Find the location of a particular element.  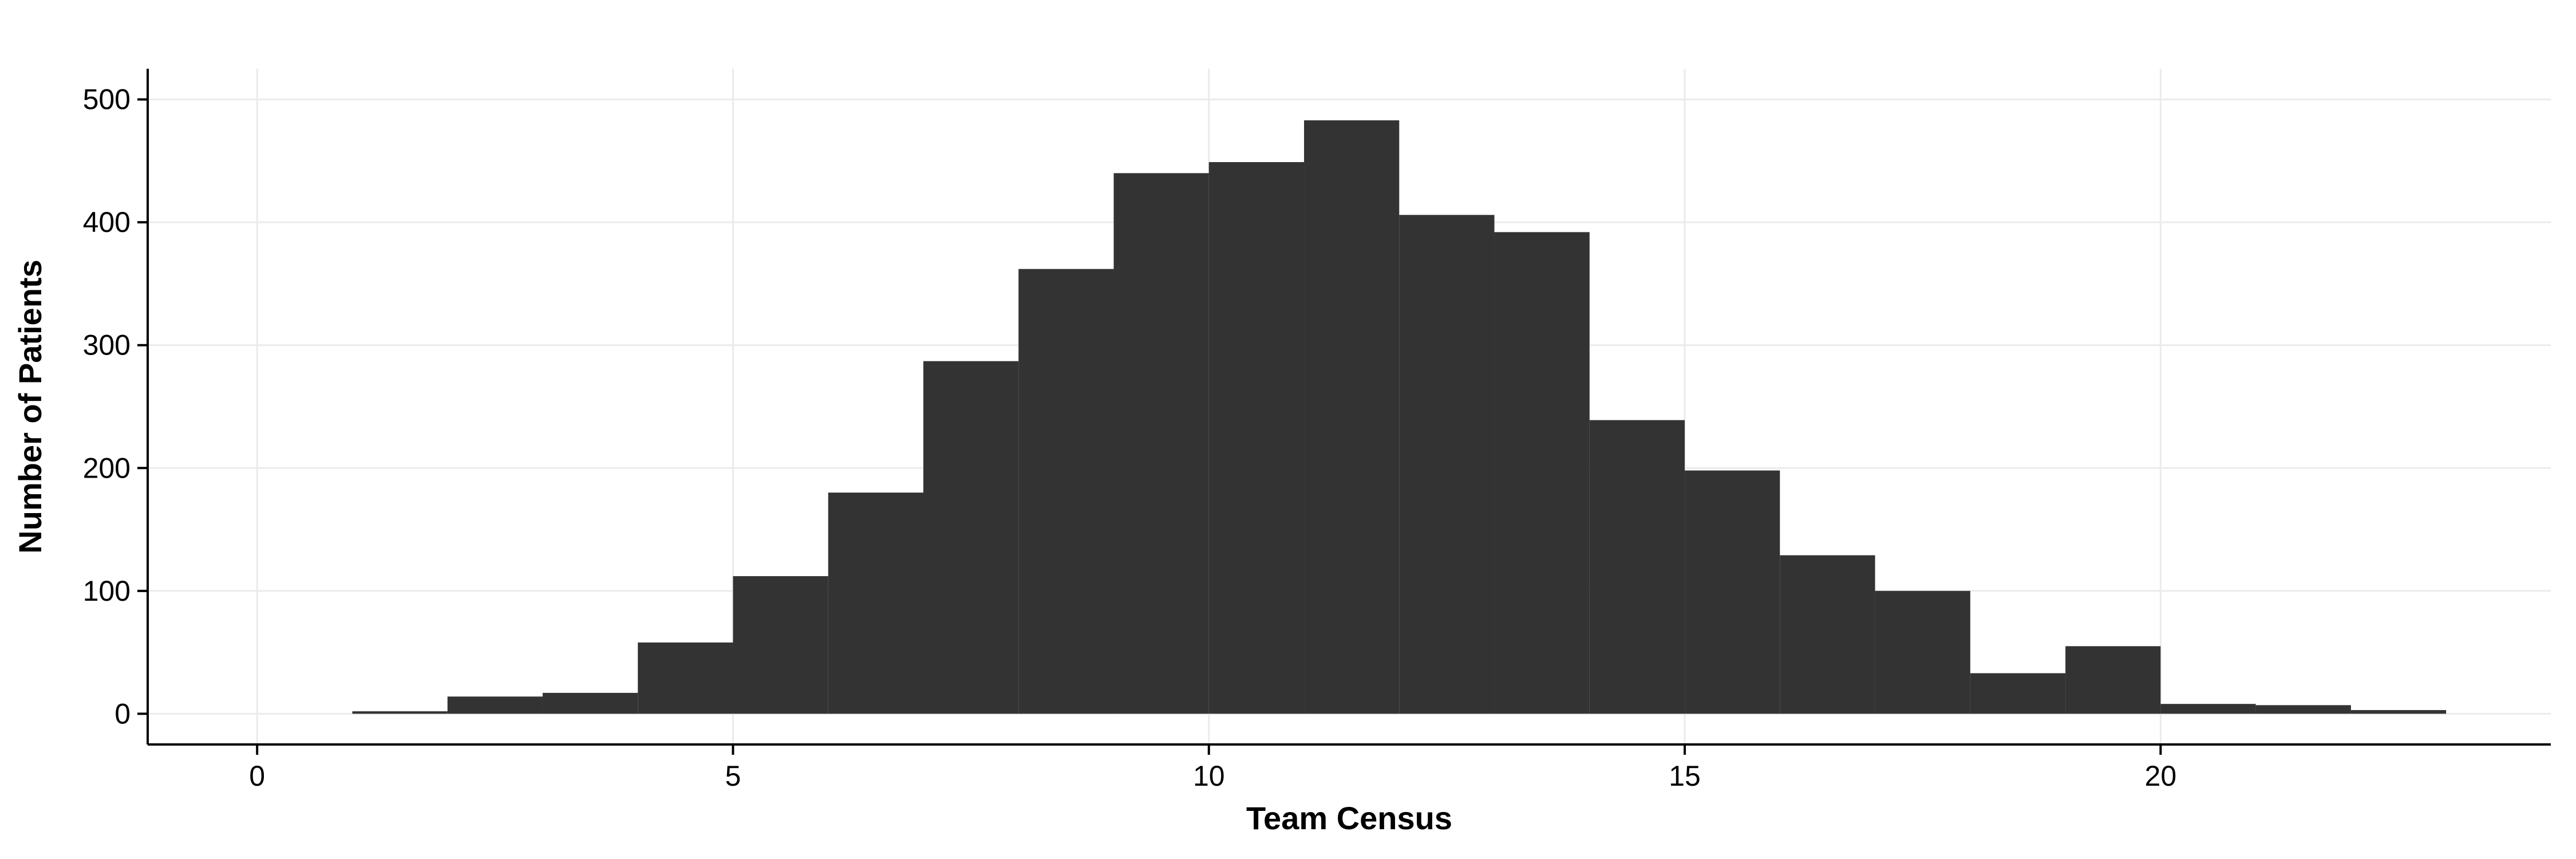

x-axis-title: Team Census is located at coordinates (1349, 818).